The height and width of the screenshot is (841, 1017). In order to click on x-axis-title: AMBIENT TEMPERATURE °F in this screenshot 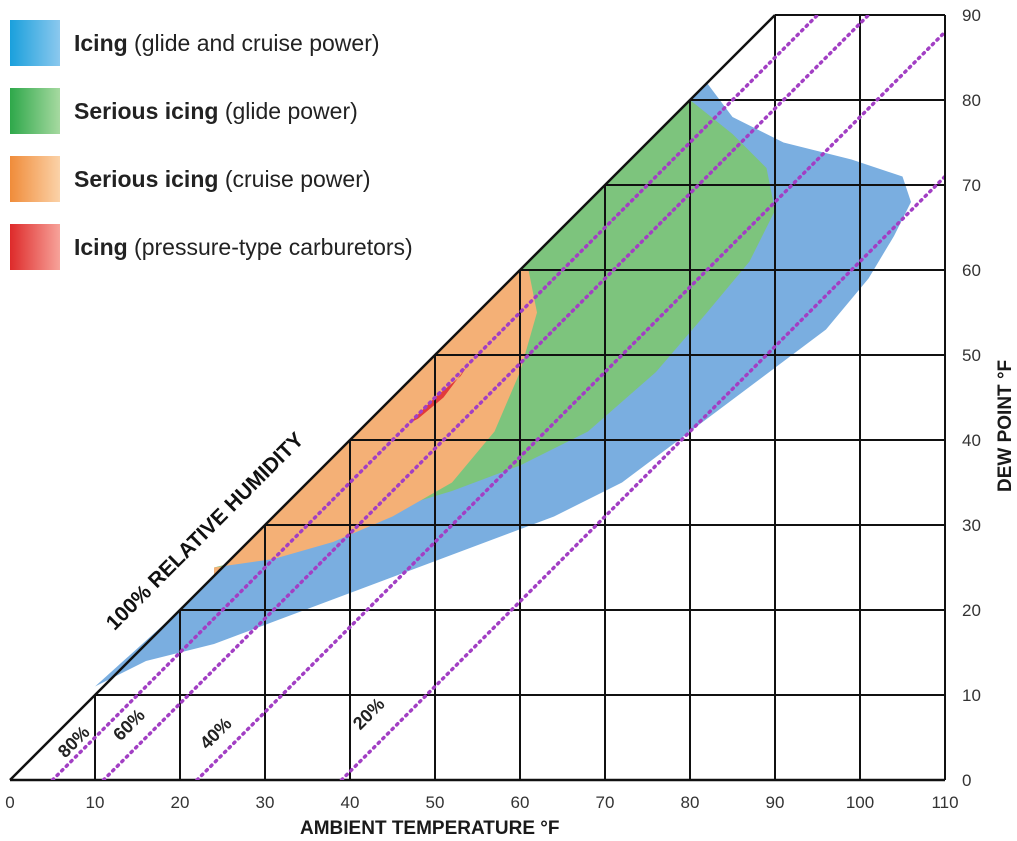, I will do `click(430, 828)`.